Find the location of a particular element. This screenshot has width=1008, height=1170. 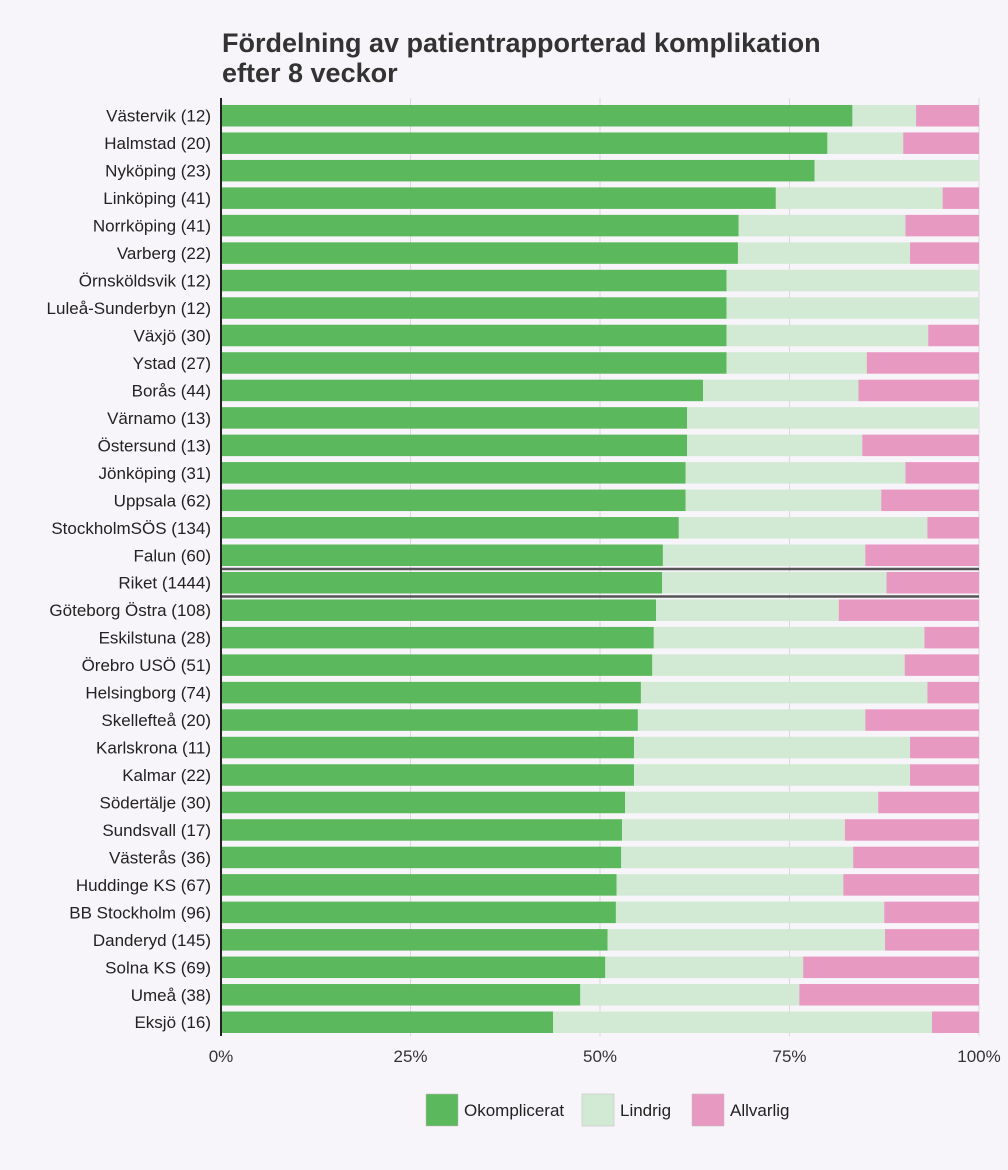

category-label: Riket (1444) is located at coordinates (164, 583).